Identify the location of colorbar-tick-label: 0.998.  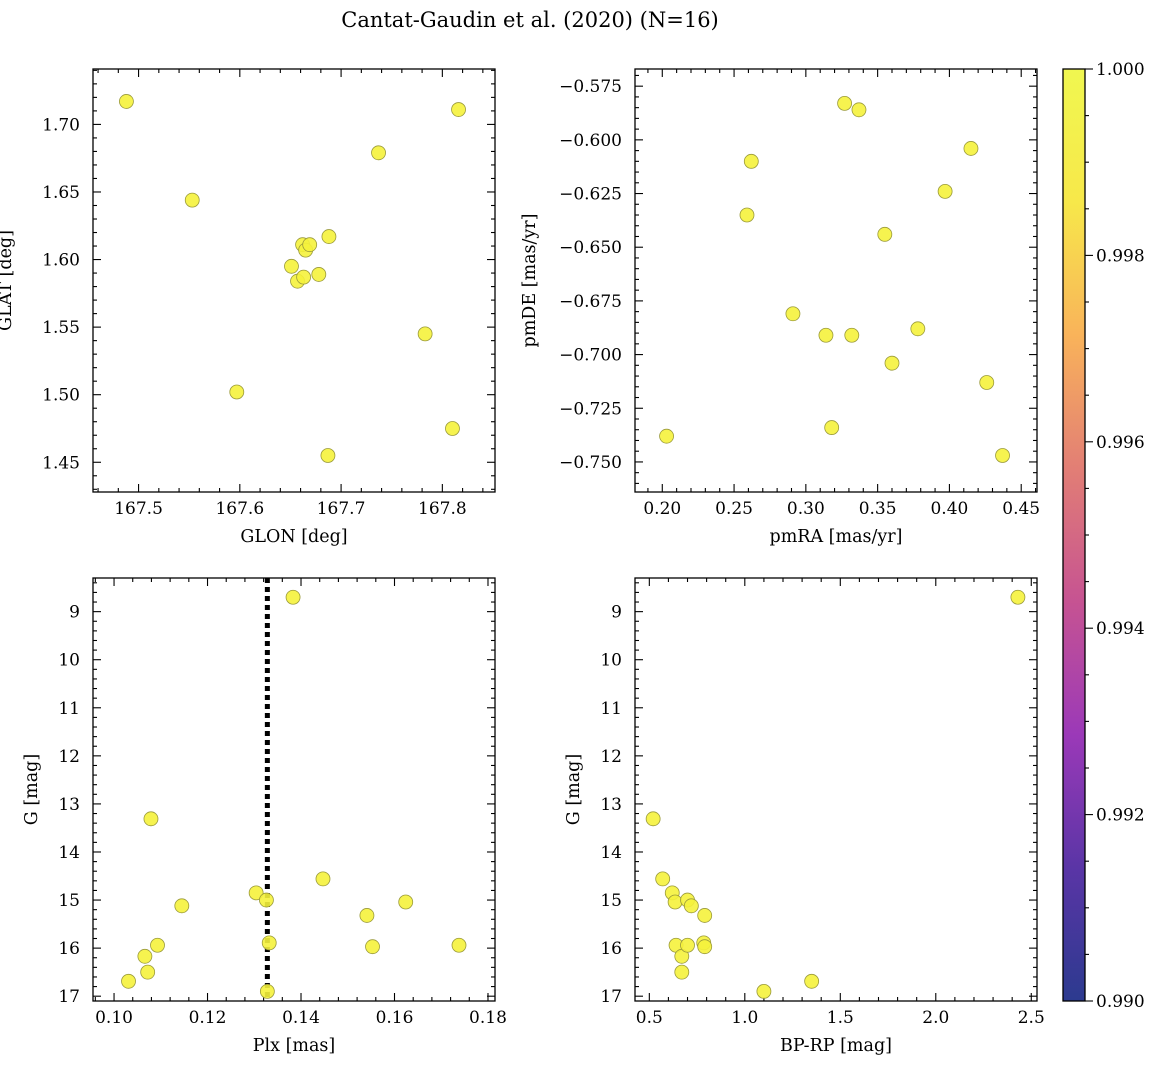
(1120, 256).